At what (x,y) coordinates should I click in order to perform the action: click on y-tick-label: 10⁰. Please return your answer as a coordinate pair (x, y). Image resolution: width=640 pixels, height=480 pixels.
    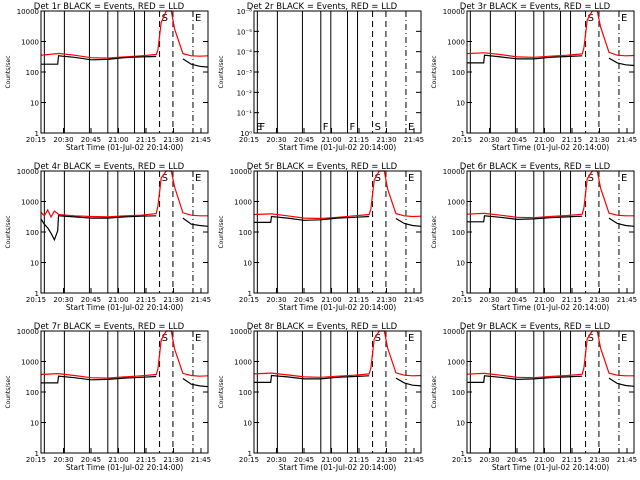
    Looking at the image, I should click on (246, 134).